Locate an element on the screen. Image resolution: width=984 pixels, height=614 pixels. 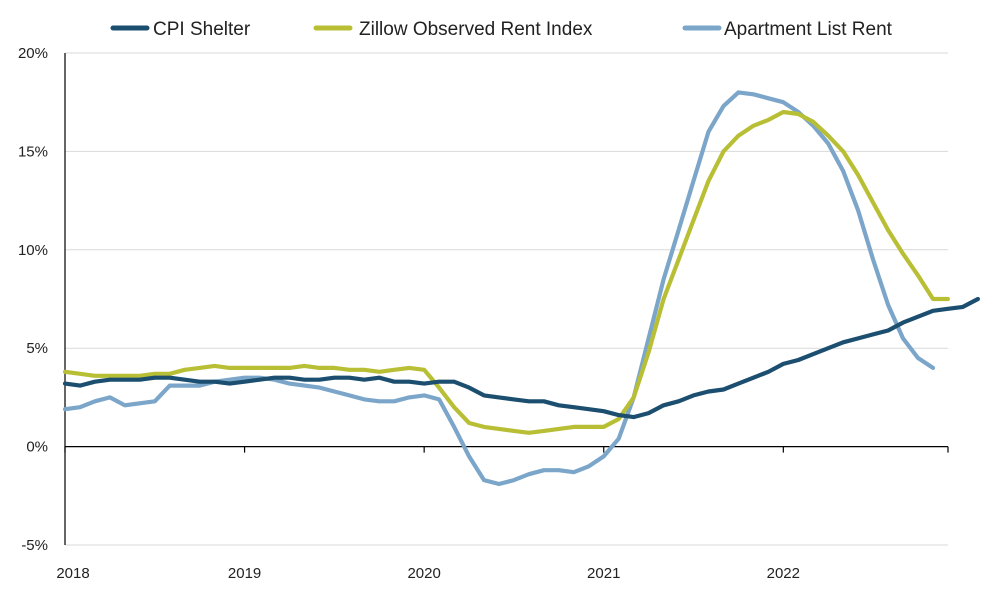
y-tick-label: 10% is located at coordinates (33, 250).